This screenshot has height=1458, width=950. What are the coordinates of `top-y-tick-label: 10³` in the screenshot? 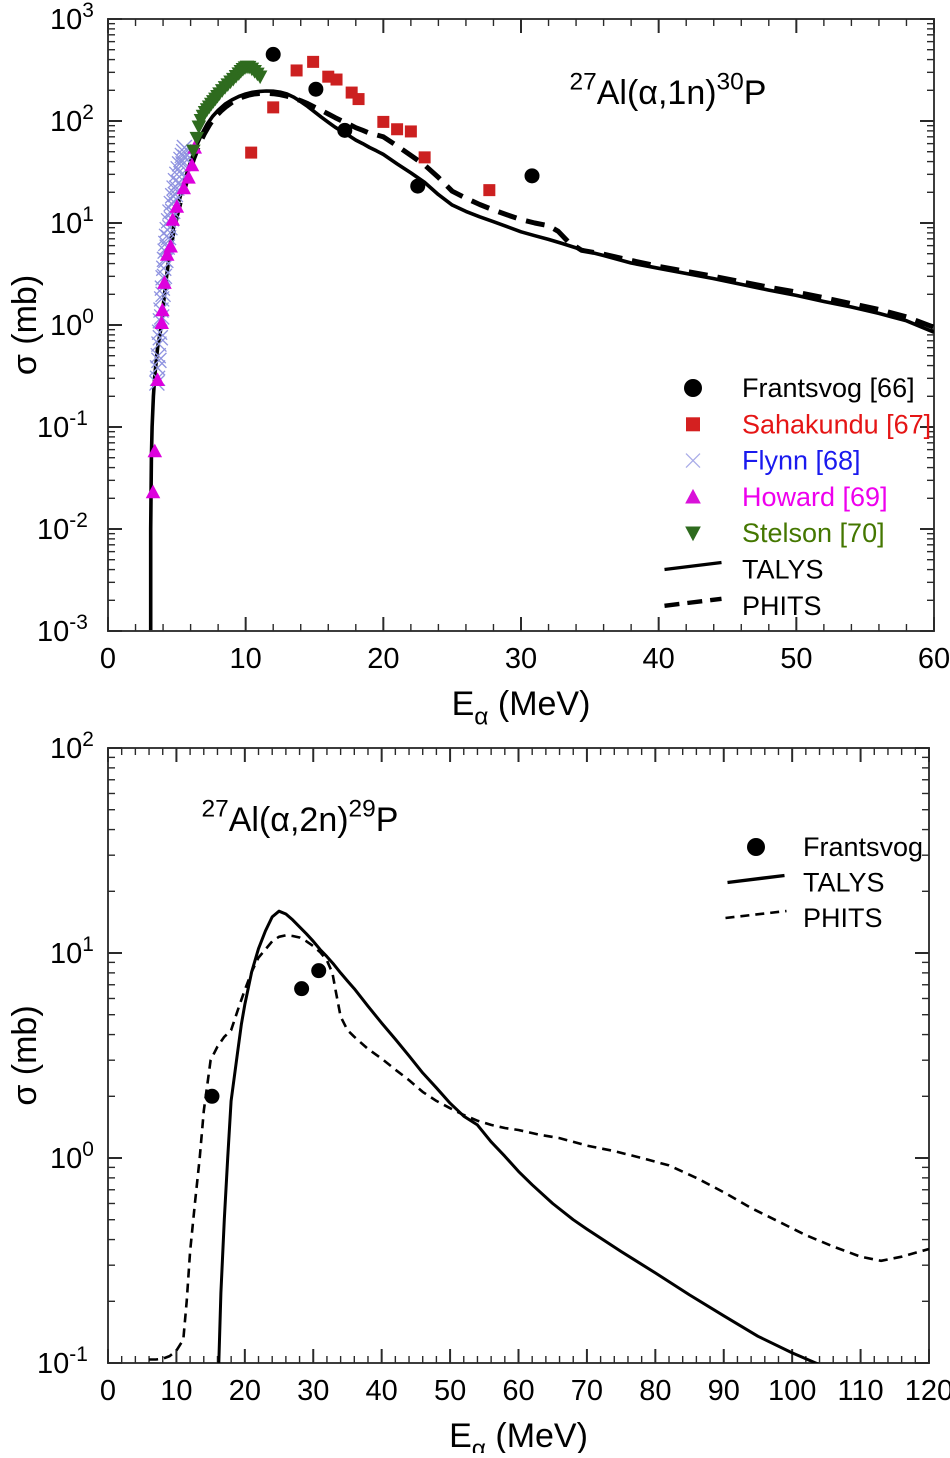 It's located at (72, 18).